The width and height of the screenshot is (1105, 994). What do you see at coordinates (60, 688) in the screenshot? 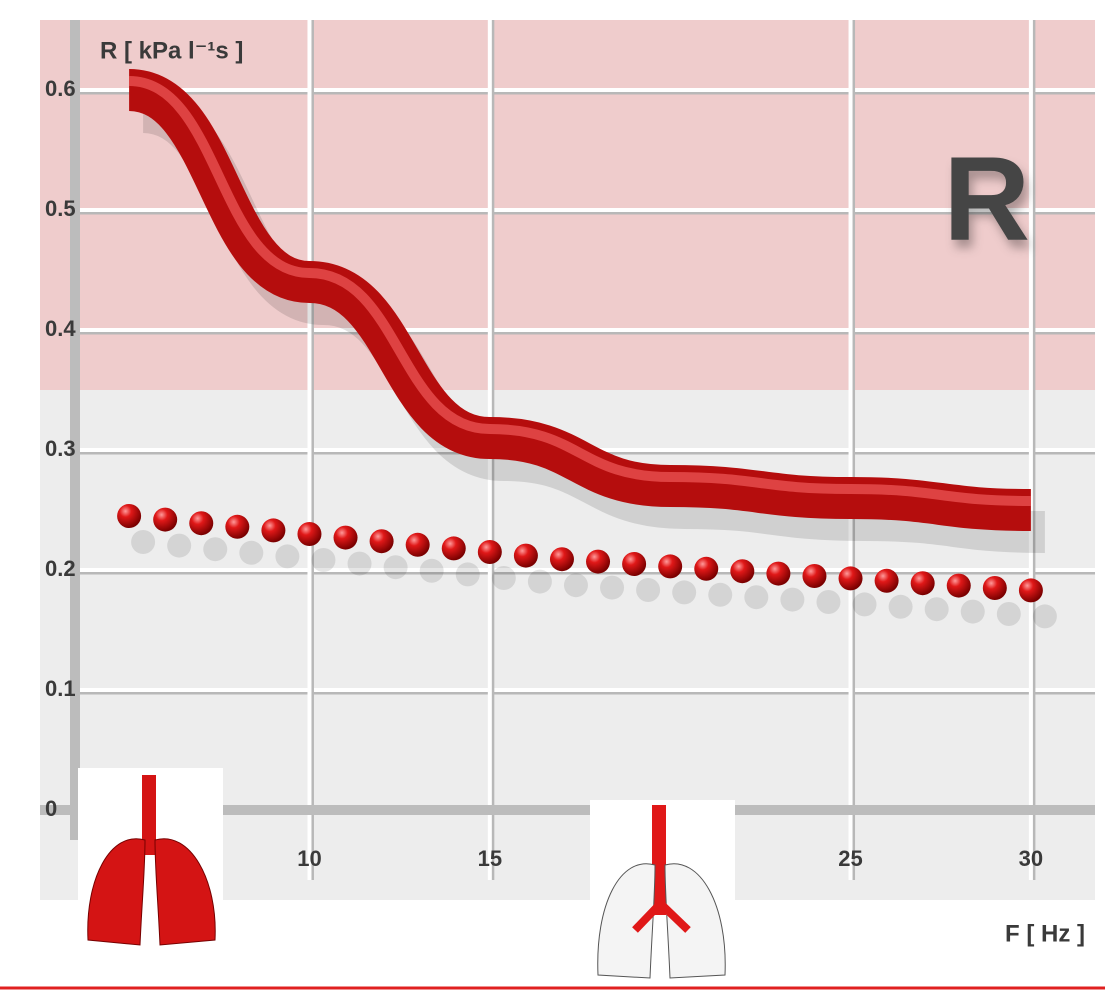
I see `y-tick-label: 0.1` at bounding box center [60, 688].